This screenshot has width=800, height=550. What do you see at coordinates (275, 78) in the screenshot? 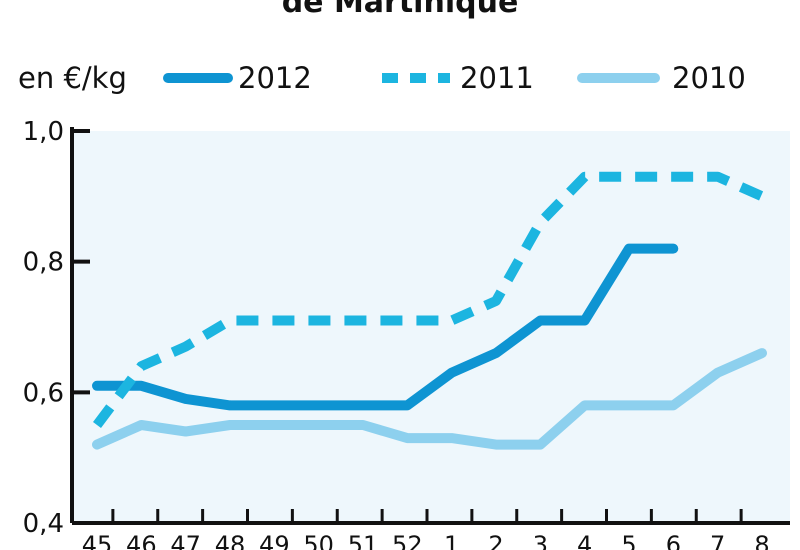
I see `legend-label-2012: 2012` at bounding box center [275, 78].